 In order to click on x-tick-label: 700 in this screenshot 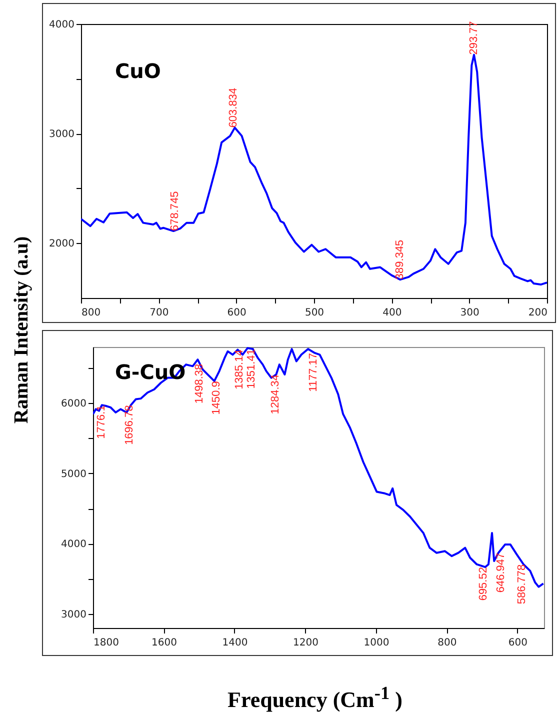, I will do `click(159, 313)`.